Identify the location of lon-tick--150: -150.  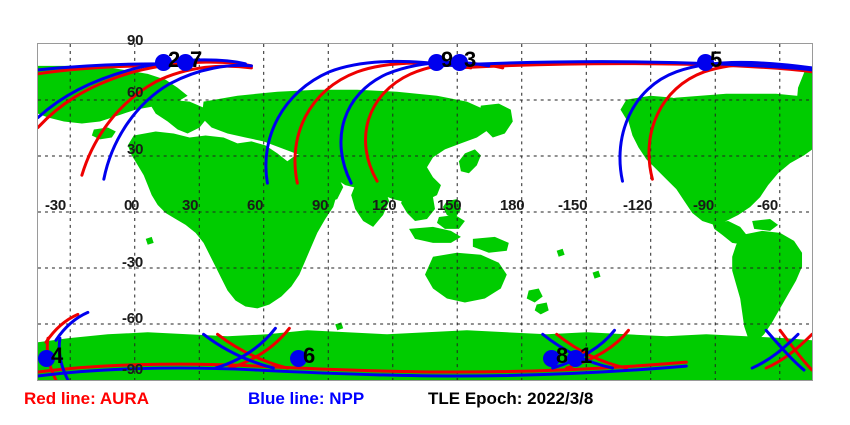
(573, 205).